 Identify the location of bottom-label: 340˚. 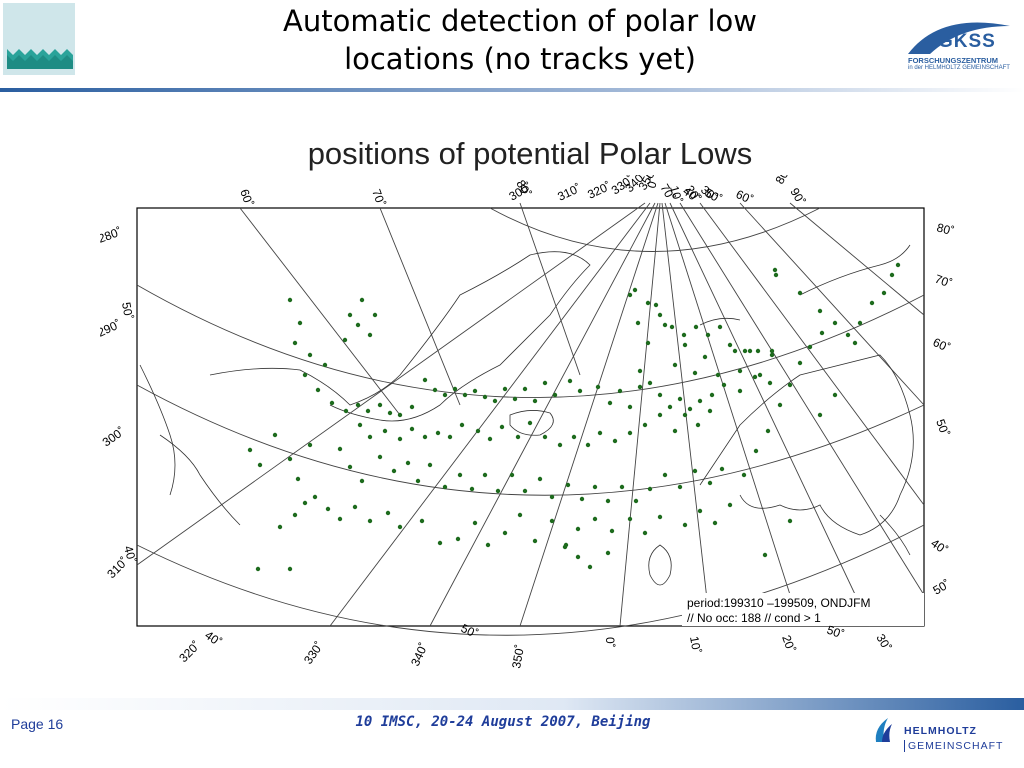
(419, 655).